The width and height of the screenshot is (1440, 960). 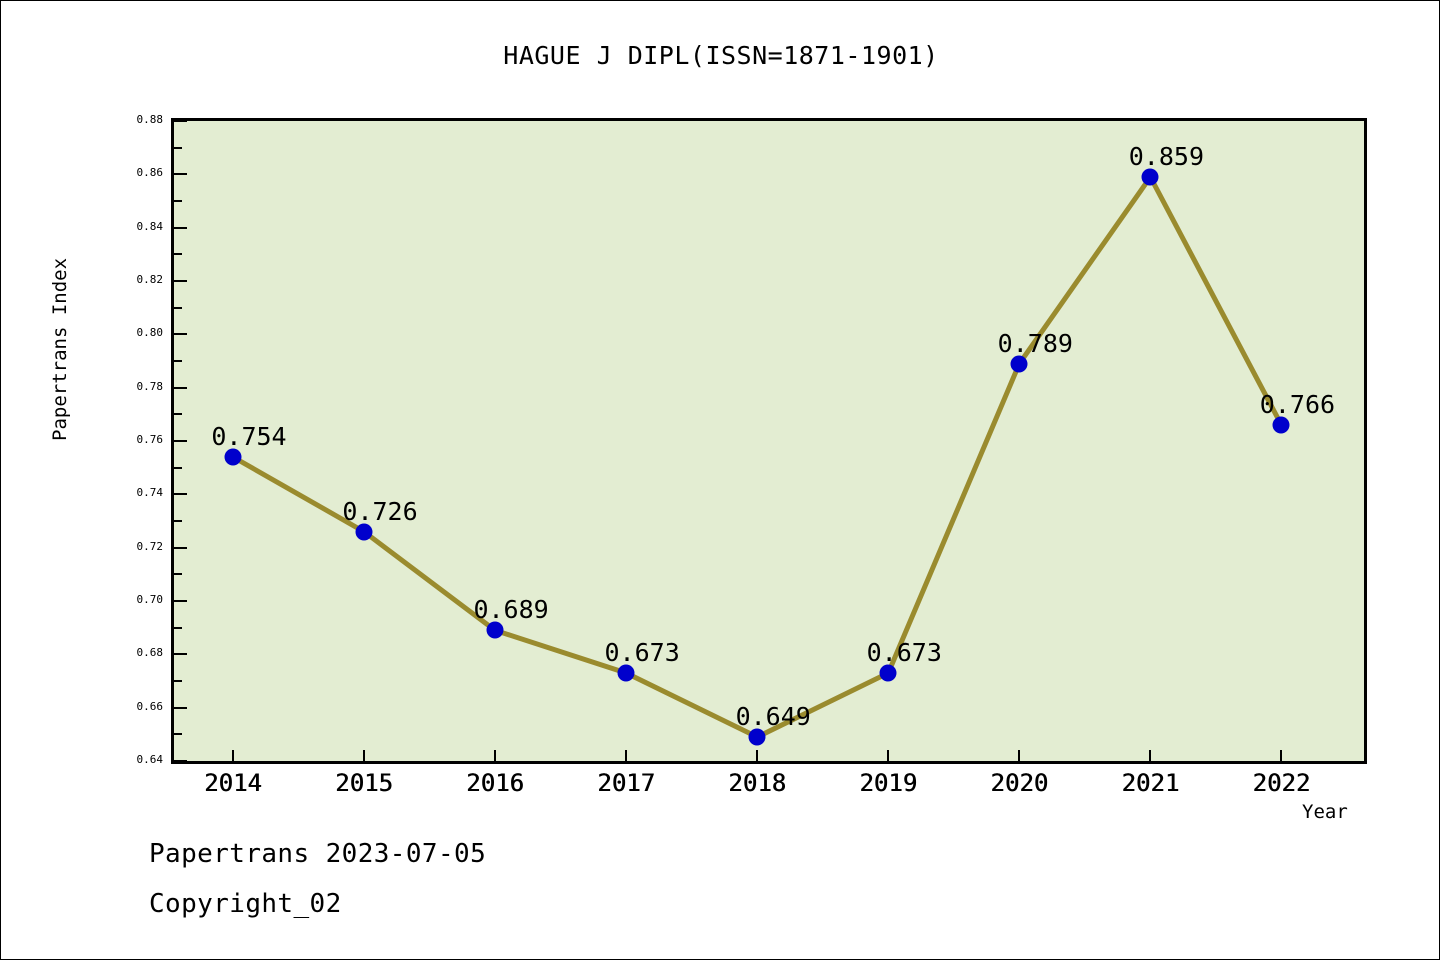 I want to click on footer-copyright: Copyright_02, so click(x=245, y=904).